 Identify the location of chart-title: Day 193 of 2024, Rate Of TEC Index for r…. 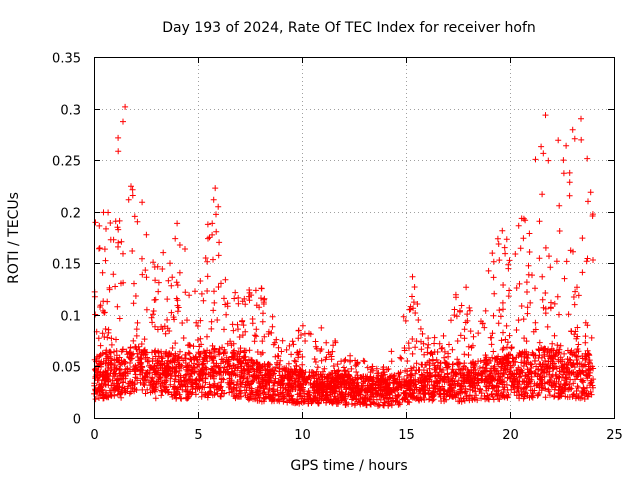
(349, 28).